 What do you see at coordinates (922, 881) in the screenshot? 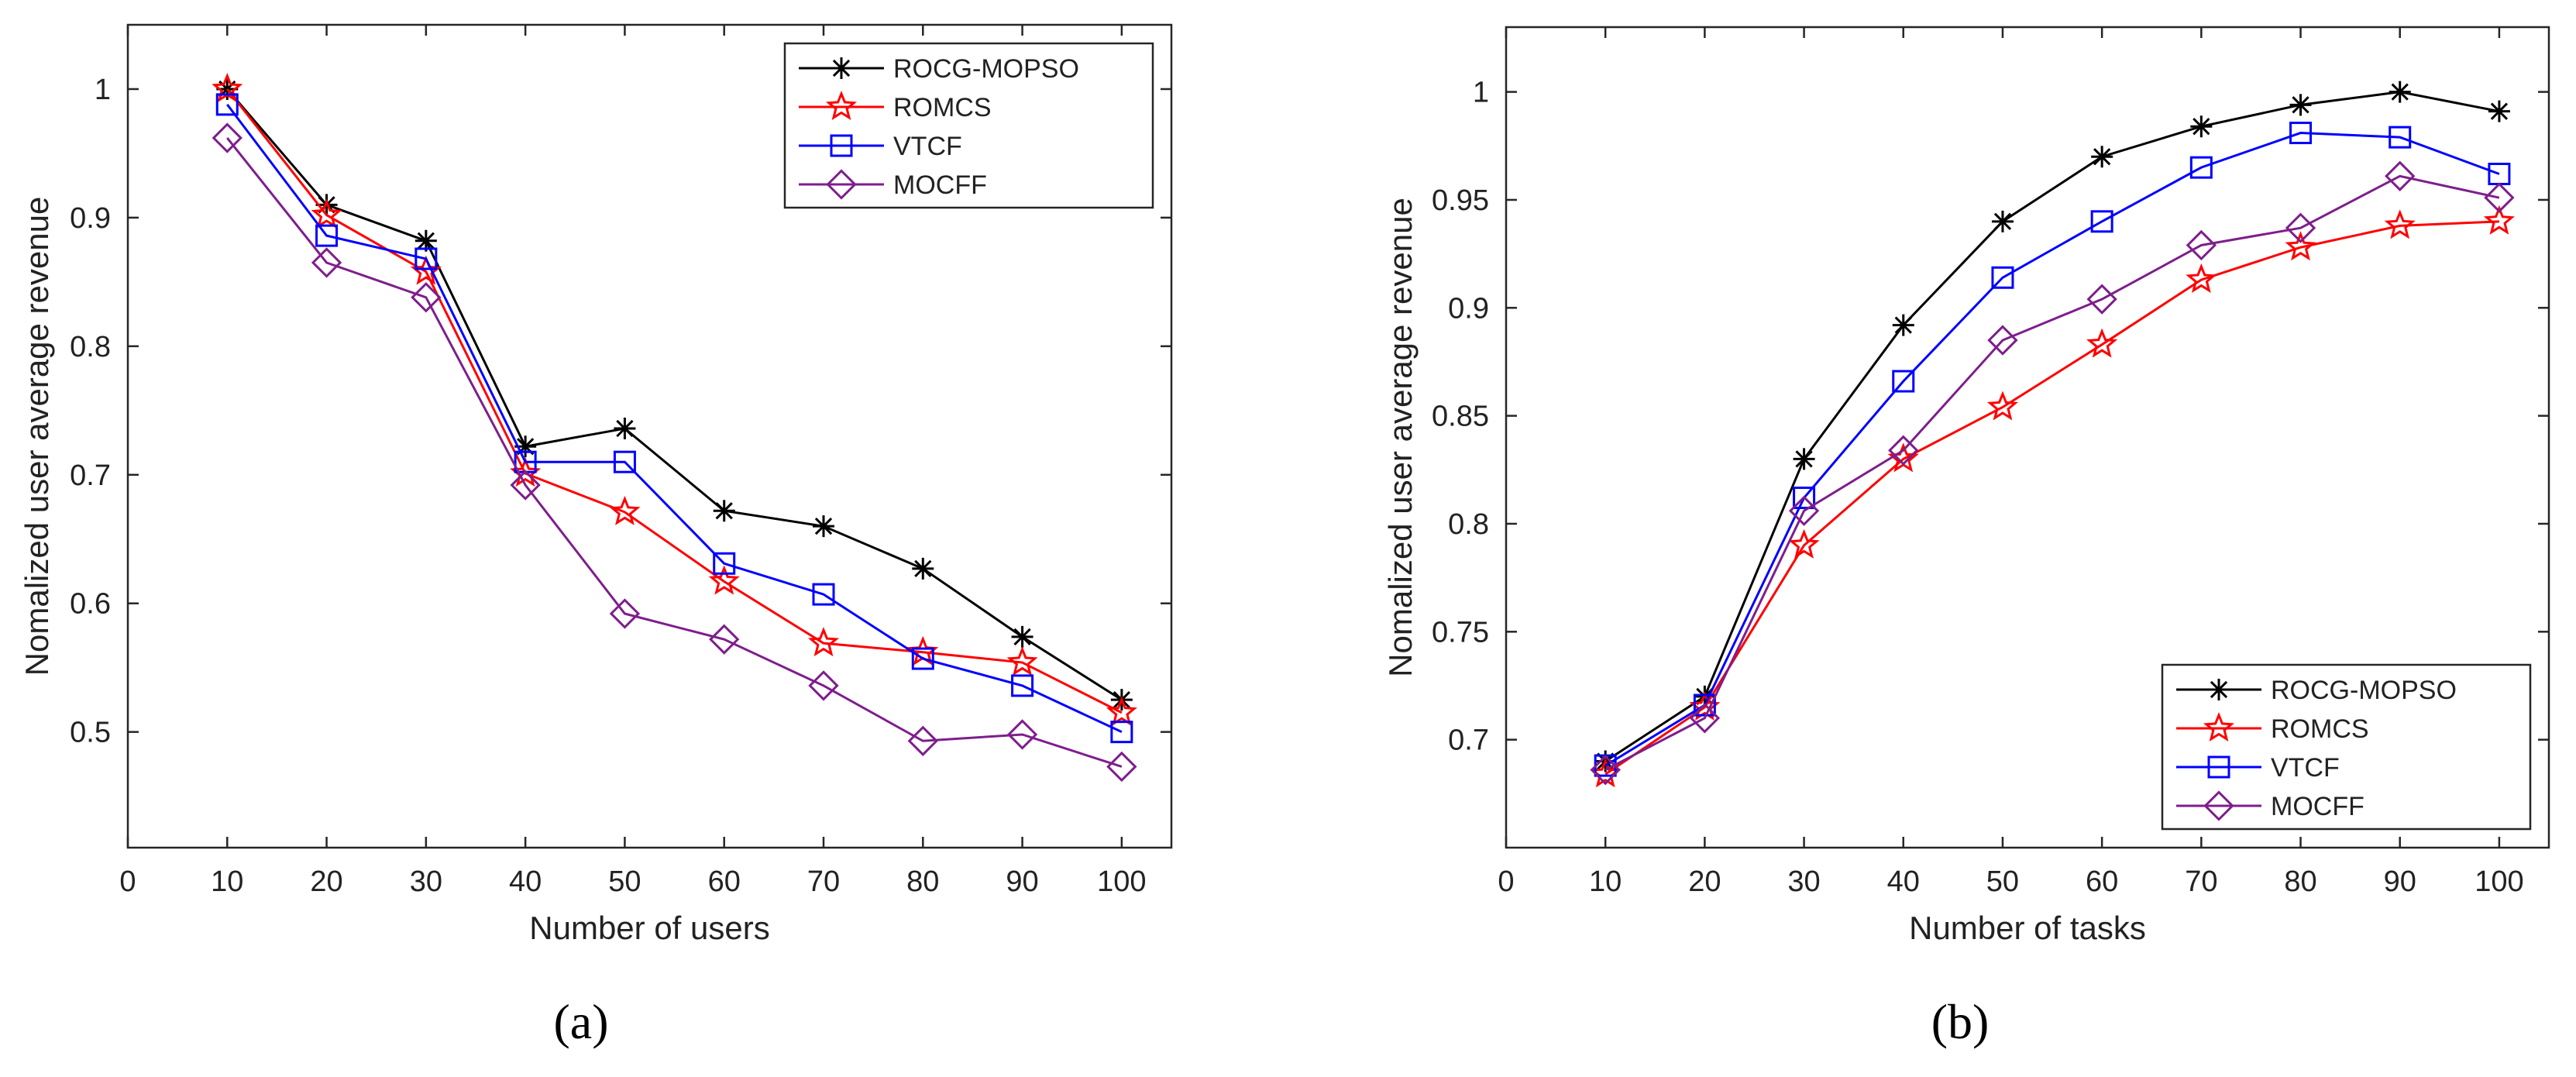
I see `x-tick-label: 80` at bounding box center [922, 881].